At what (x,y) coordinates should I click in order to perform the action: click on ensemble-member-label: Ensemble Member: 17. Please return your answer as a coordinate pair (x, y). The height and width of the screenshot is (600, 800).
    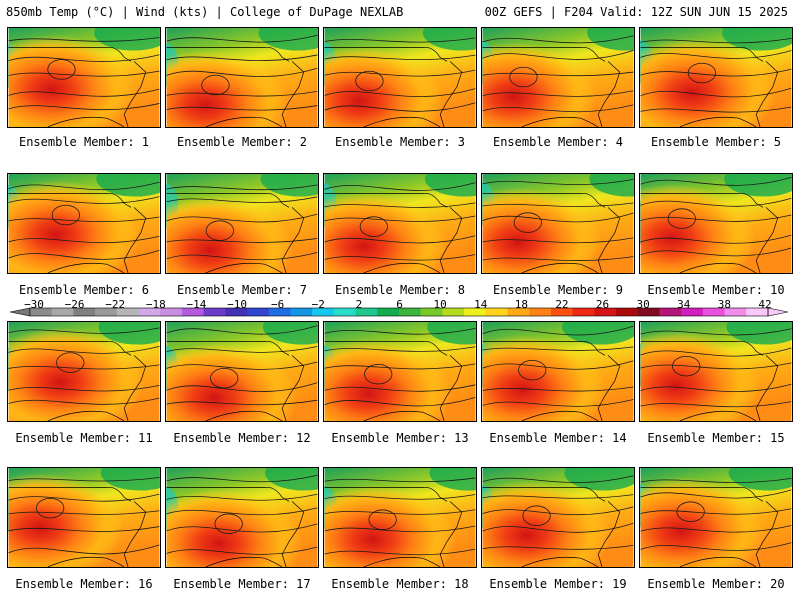
    Looking at the image, I should click on (242, 584).